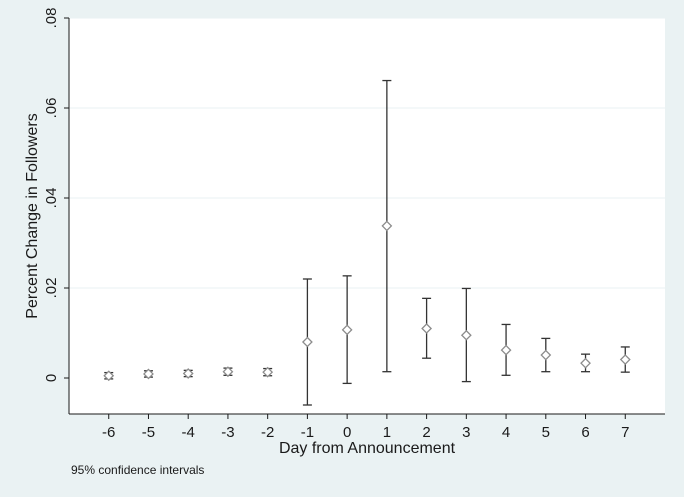 This screenshot has height=497, width=684. Describe the element at coordinates (188, 432) in the screenshot. I see `x-tick-label: -4` at that location.